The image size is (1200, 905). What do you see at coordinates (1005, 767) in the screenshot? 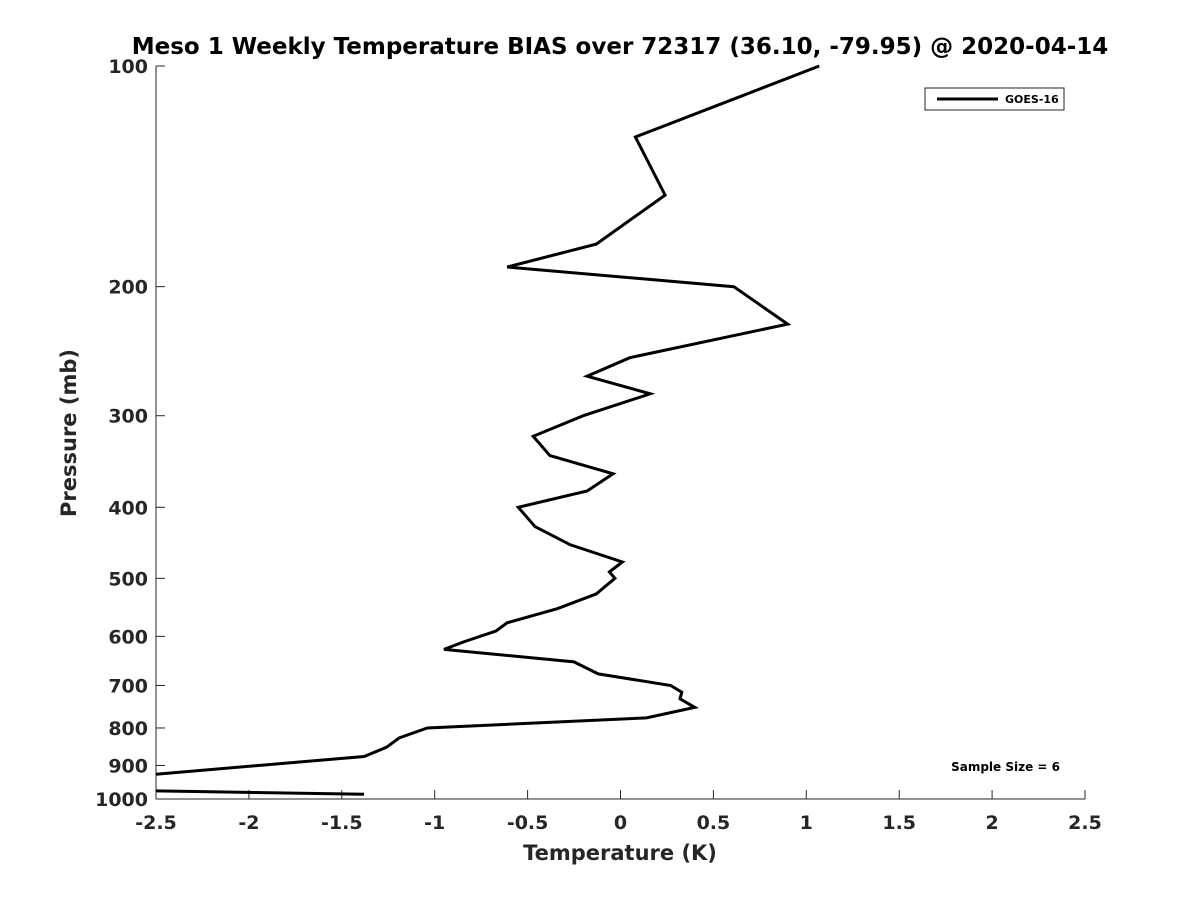
I see `sample-size-annotation: Sample Size = 6` at bounding box center [1005, 767].